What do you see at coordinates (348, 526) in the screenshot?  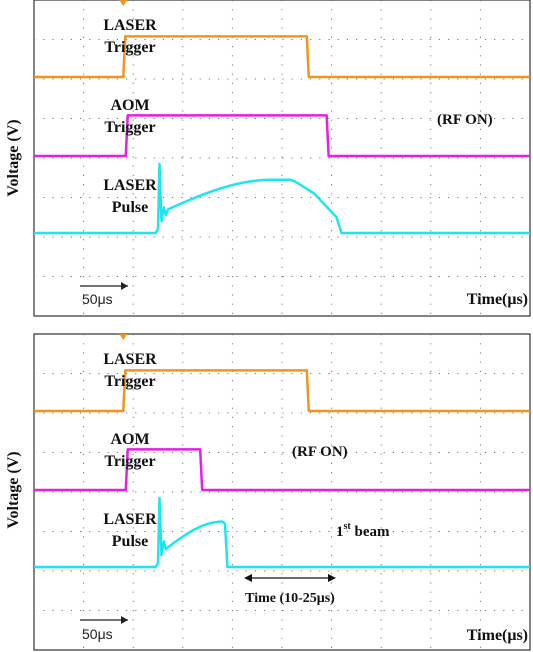 I see `first-beam-superscript: st` at bounding box center [348, 526].